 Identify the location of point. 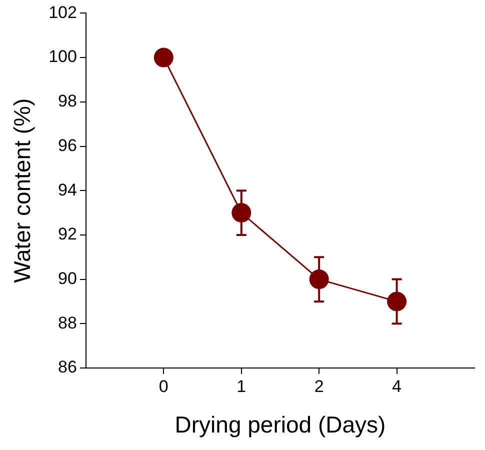
(164, 58).